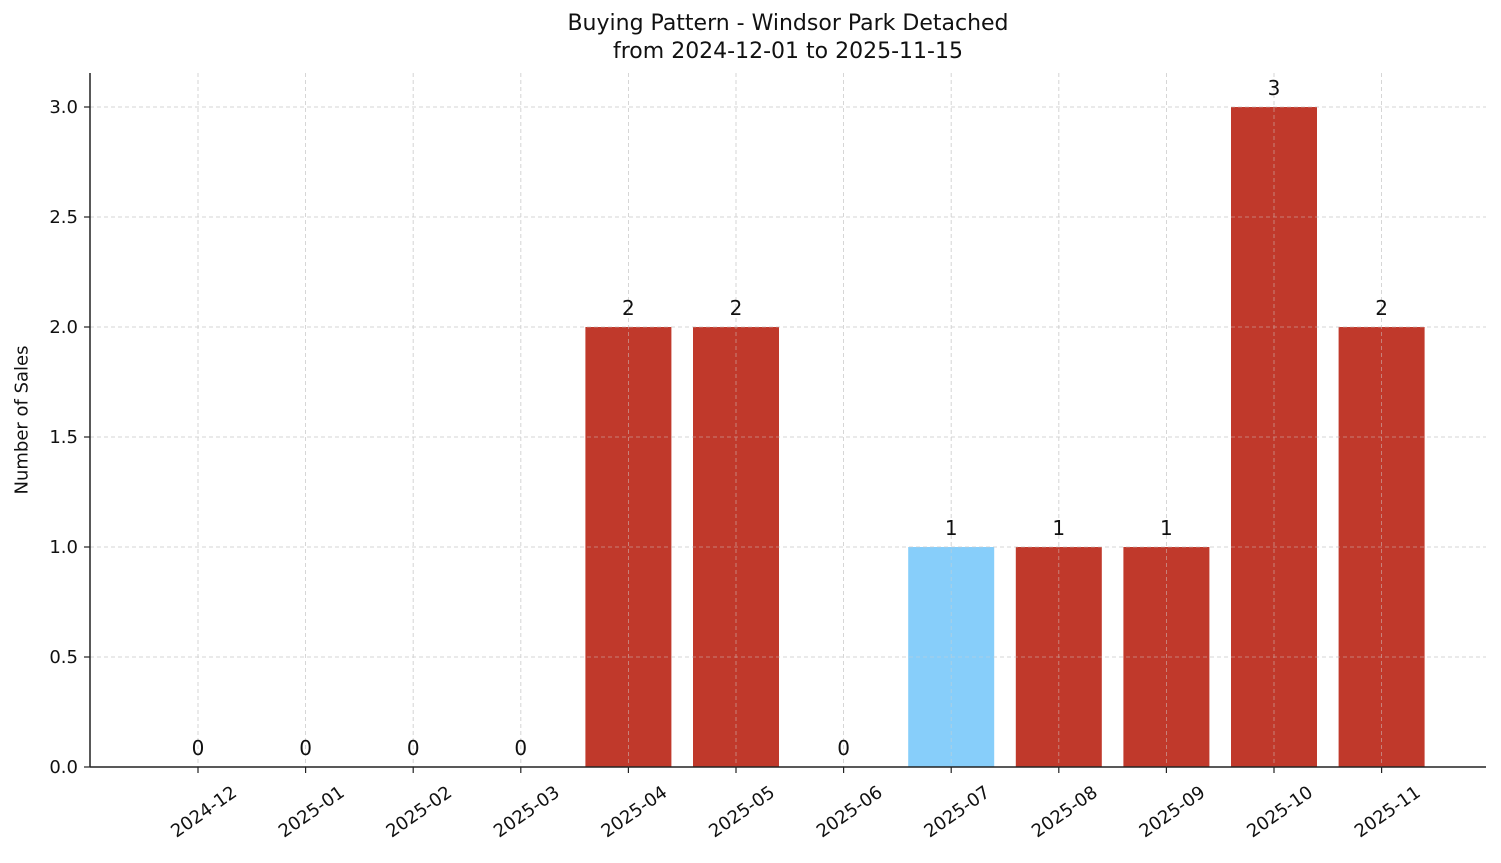 The image size is (1501, 863). What do you see at coordinates (635, 812) in the screenshot?
I see `x-tick-label: 2025-04` at bounding box center [635, 812].